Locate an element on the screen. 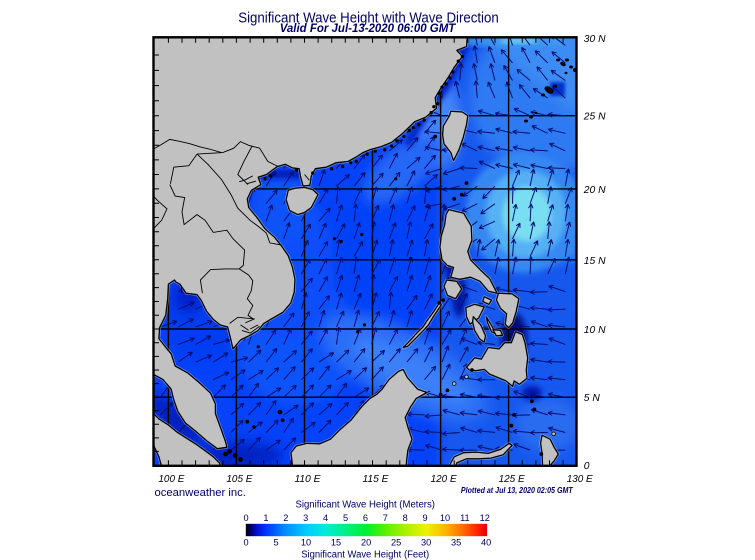 This screenshot has height=560, width=755. svg-text: Significant Wave Height (Feet) is located at coordinates (365, 555).